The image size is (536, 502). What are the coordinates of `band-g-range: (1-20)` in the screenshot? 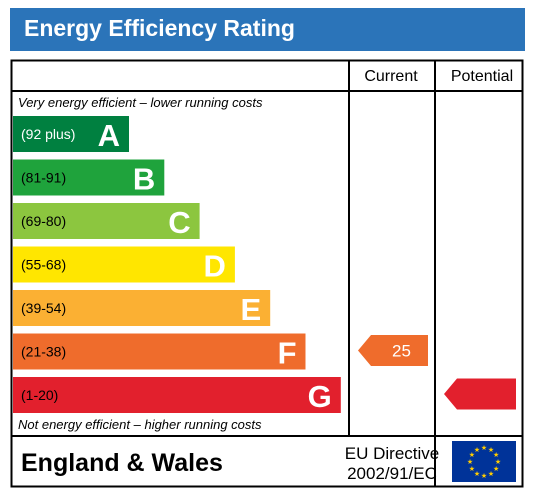 It's located at (39, 395).